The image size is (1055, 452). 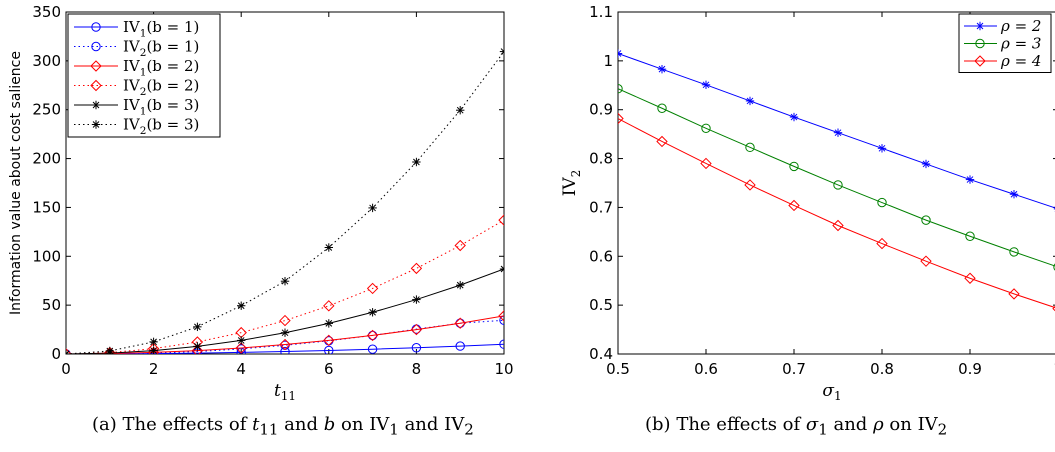 What do you see at coordinates (1020, 61) in the screenshot?
I see `chart-b-legend-label: ρ = 4` at bounding box center [1020, 61].